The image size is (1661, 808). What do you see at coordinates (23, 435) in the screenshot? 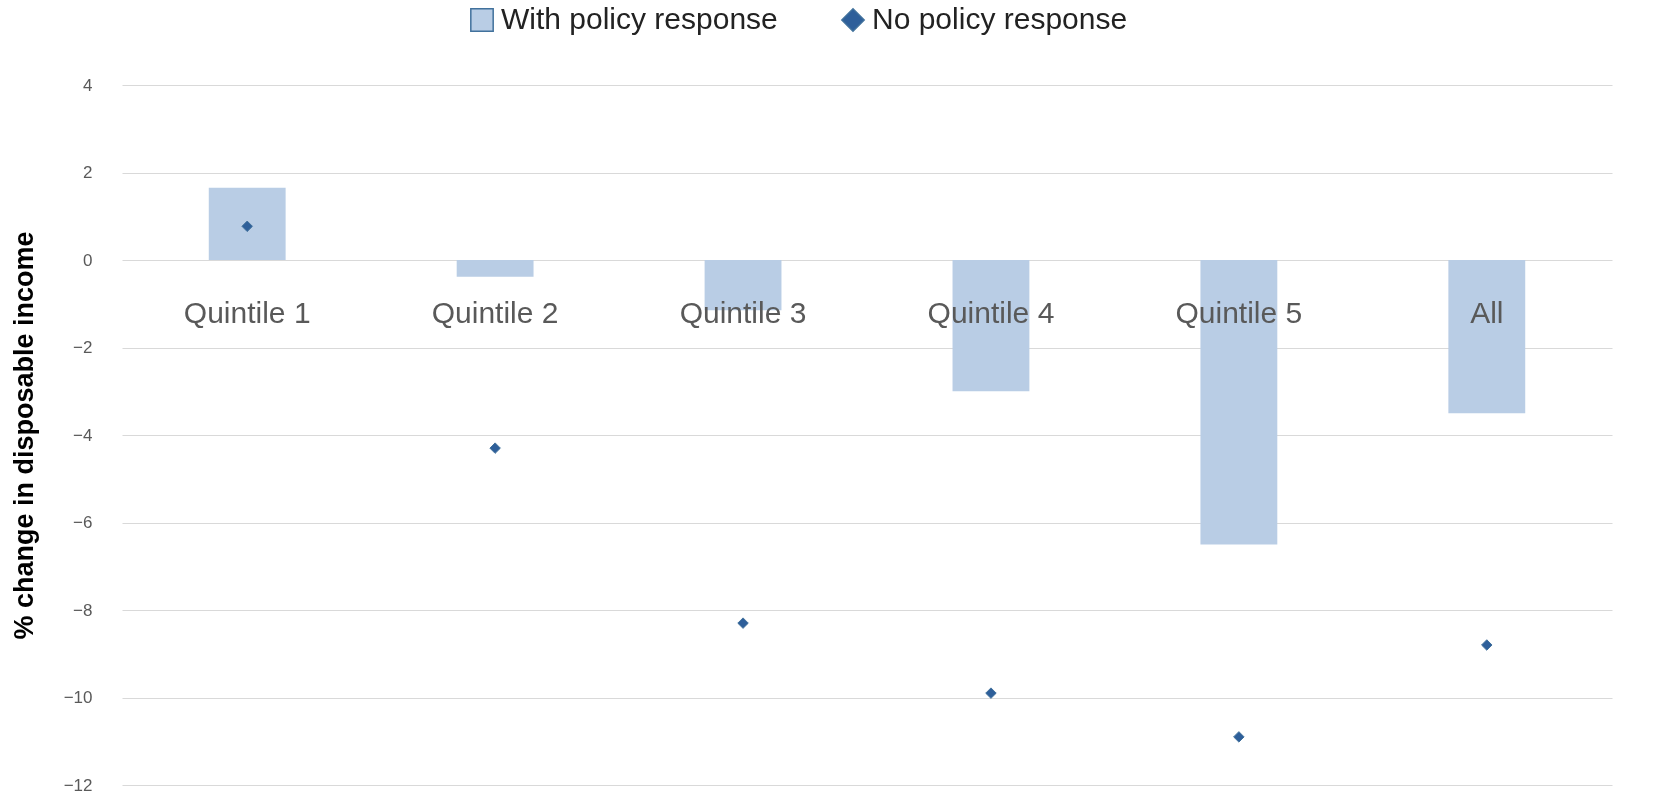
I see `y-axis-title: % change in disposable income` at bounding box center [23, 435].